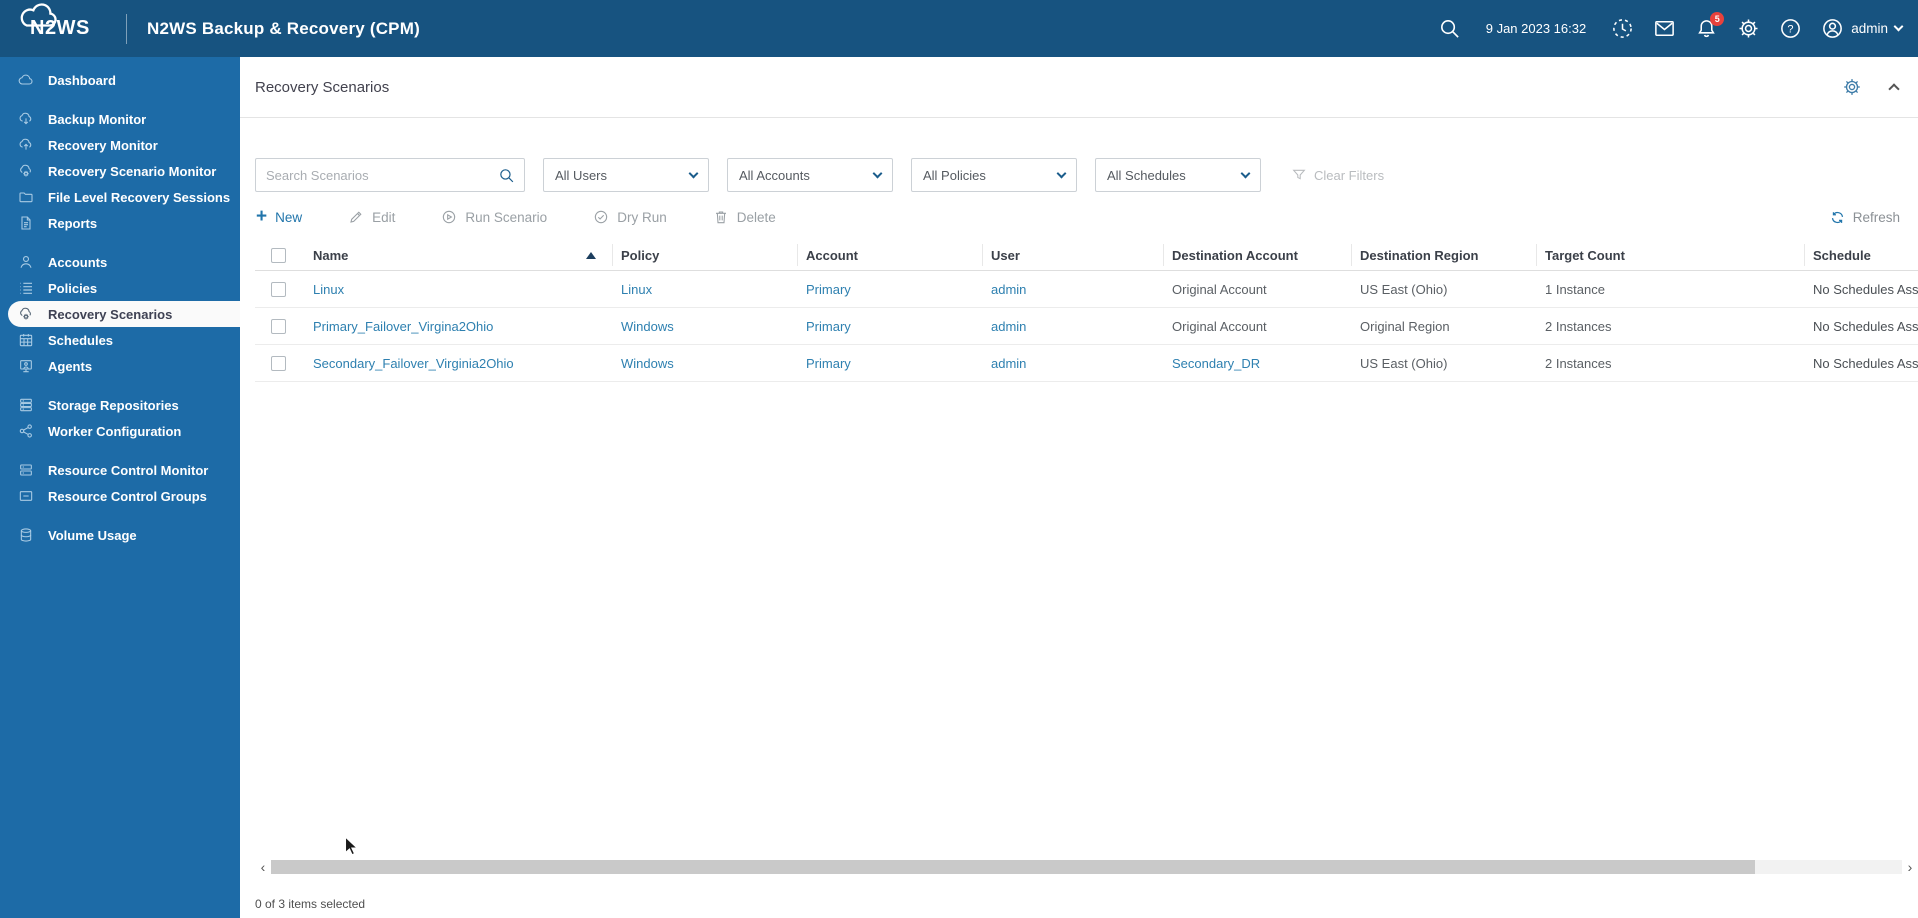  What do you see at coordinates (1748, 28) in the screenshot?
I see `settings-gear-icon` at bounding box center [1748, 28].